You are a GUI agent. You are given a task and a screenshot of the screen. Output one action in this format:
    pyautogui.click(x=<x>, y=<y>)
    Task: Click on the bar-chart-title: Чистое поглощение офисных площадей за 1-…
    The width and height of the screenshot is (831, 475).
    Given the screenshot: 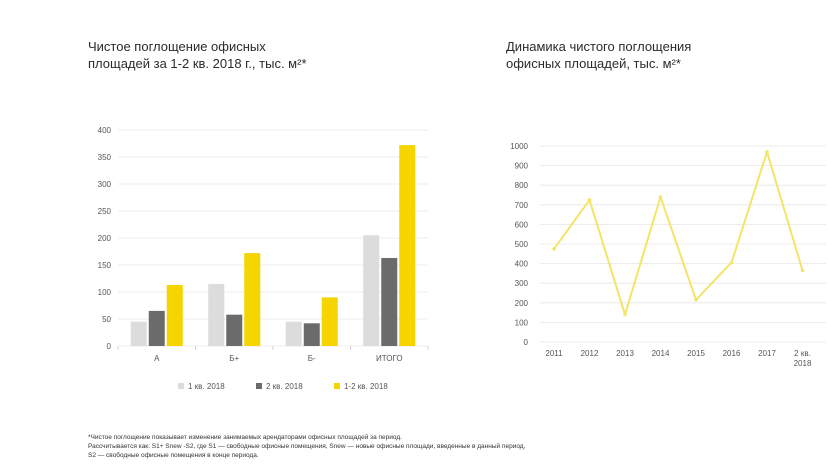 What is the action you would take?
    pyautogui.click(x=197, y=55)
    